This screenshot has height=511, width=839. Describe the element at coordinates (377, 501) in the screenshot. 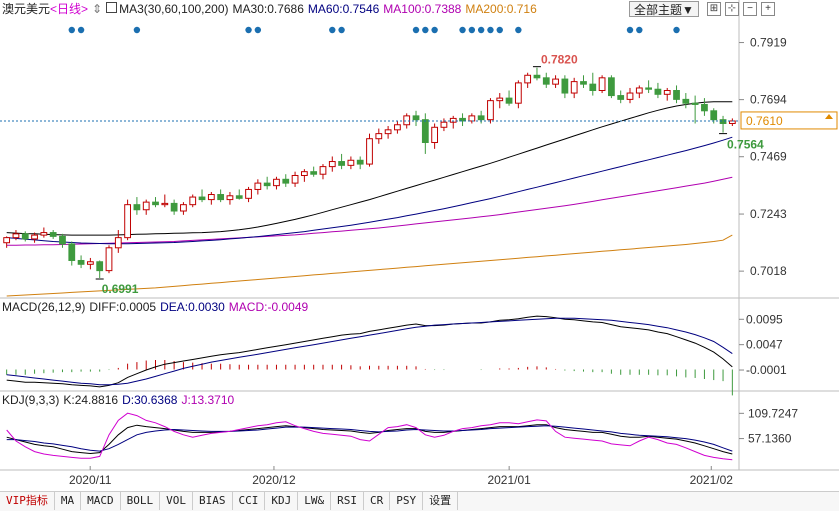

I see `tab-cr: CR` at that location.